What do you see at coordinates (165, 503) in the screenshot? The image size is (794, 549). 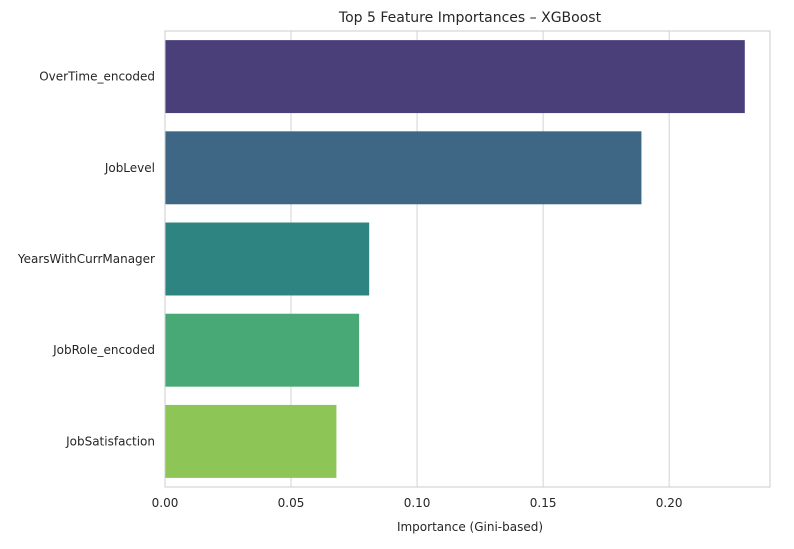 I see `x-tick-label: 0.00` at bounding box center [165, 503].